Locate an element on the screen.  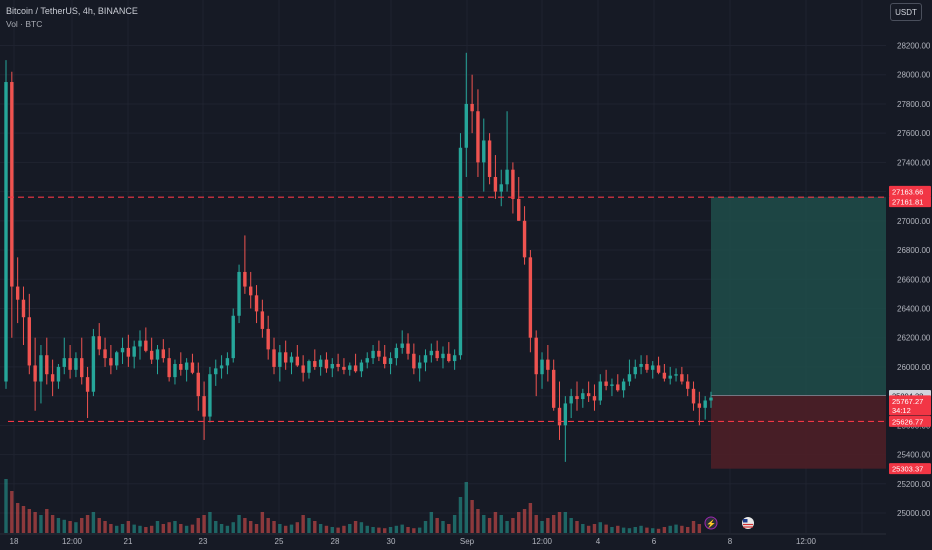
currency-button: USDT is located at coordinates (906, 12).